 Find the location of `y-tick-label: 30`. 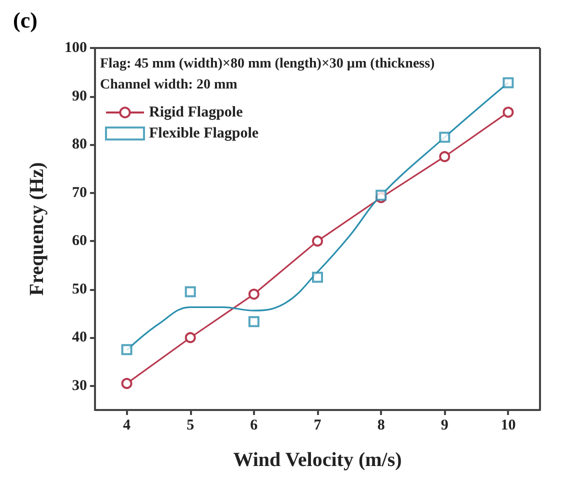

y-tick-label: 30 is located at coordinates (79, 386).